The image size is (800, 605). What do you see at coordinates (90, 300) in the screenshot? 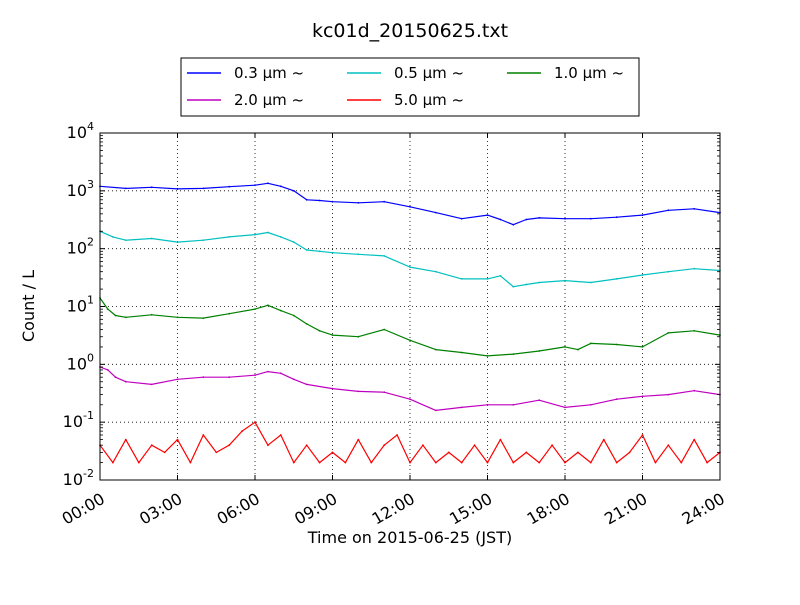
I see `y-tick-exponent: 1` at bounding box center [90, 300].